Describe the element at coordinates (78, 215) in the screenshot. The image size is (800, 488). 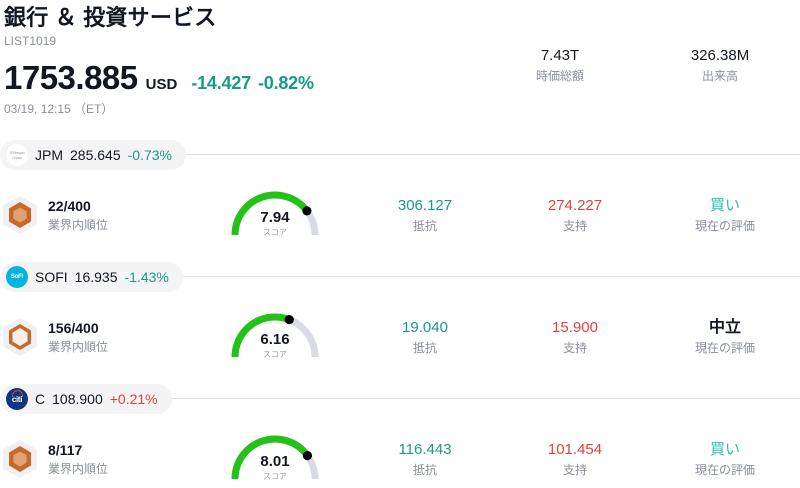
I see `industry-rank-text: 22/400 業界内順位` at that location.